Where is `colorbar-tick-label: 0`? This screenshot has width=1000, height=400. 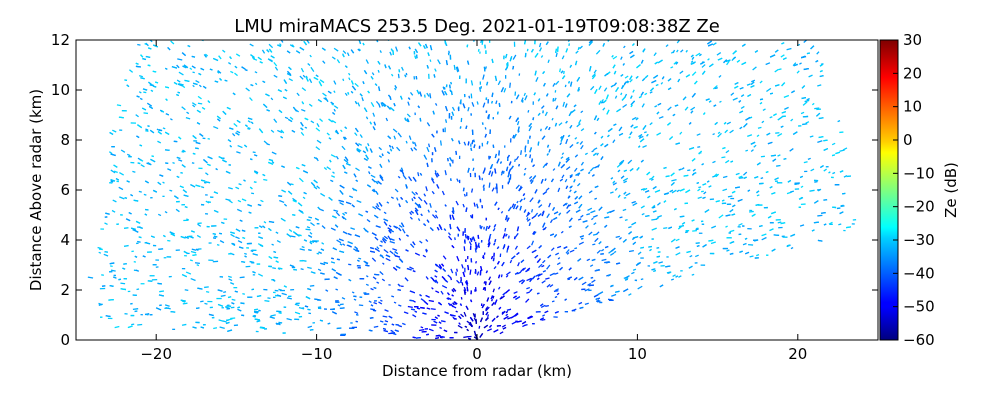 colorbar-tick-label: 0 is located at coordinates (908, 140).